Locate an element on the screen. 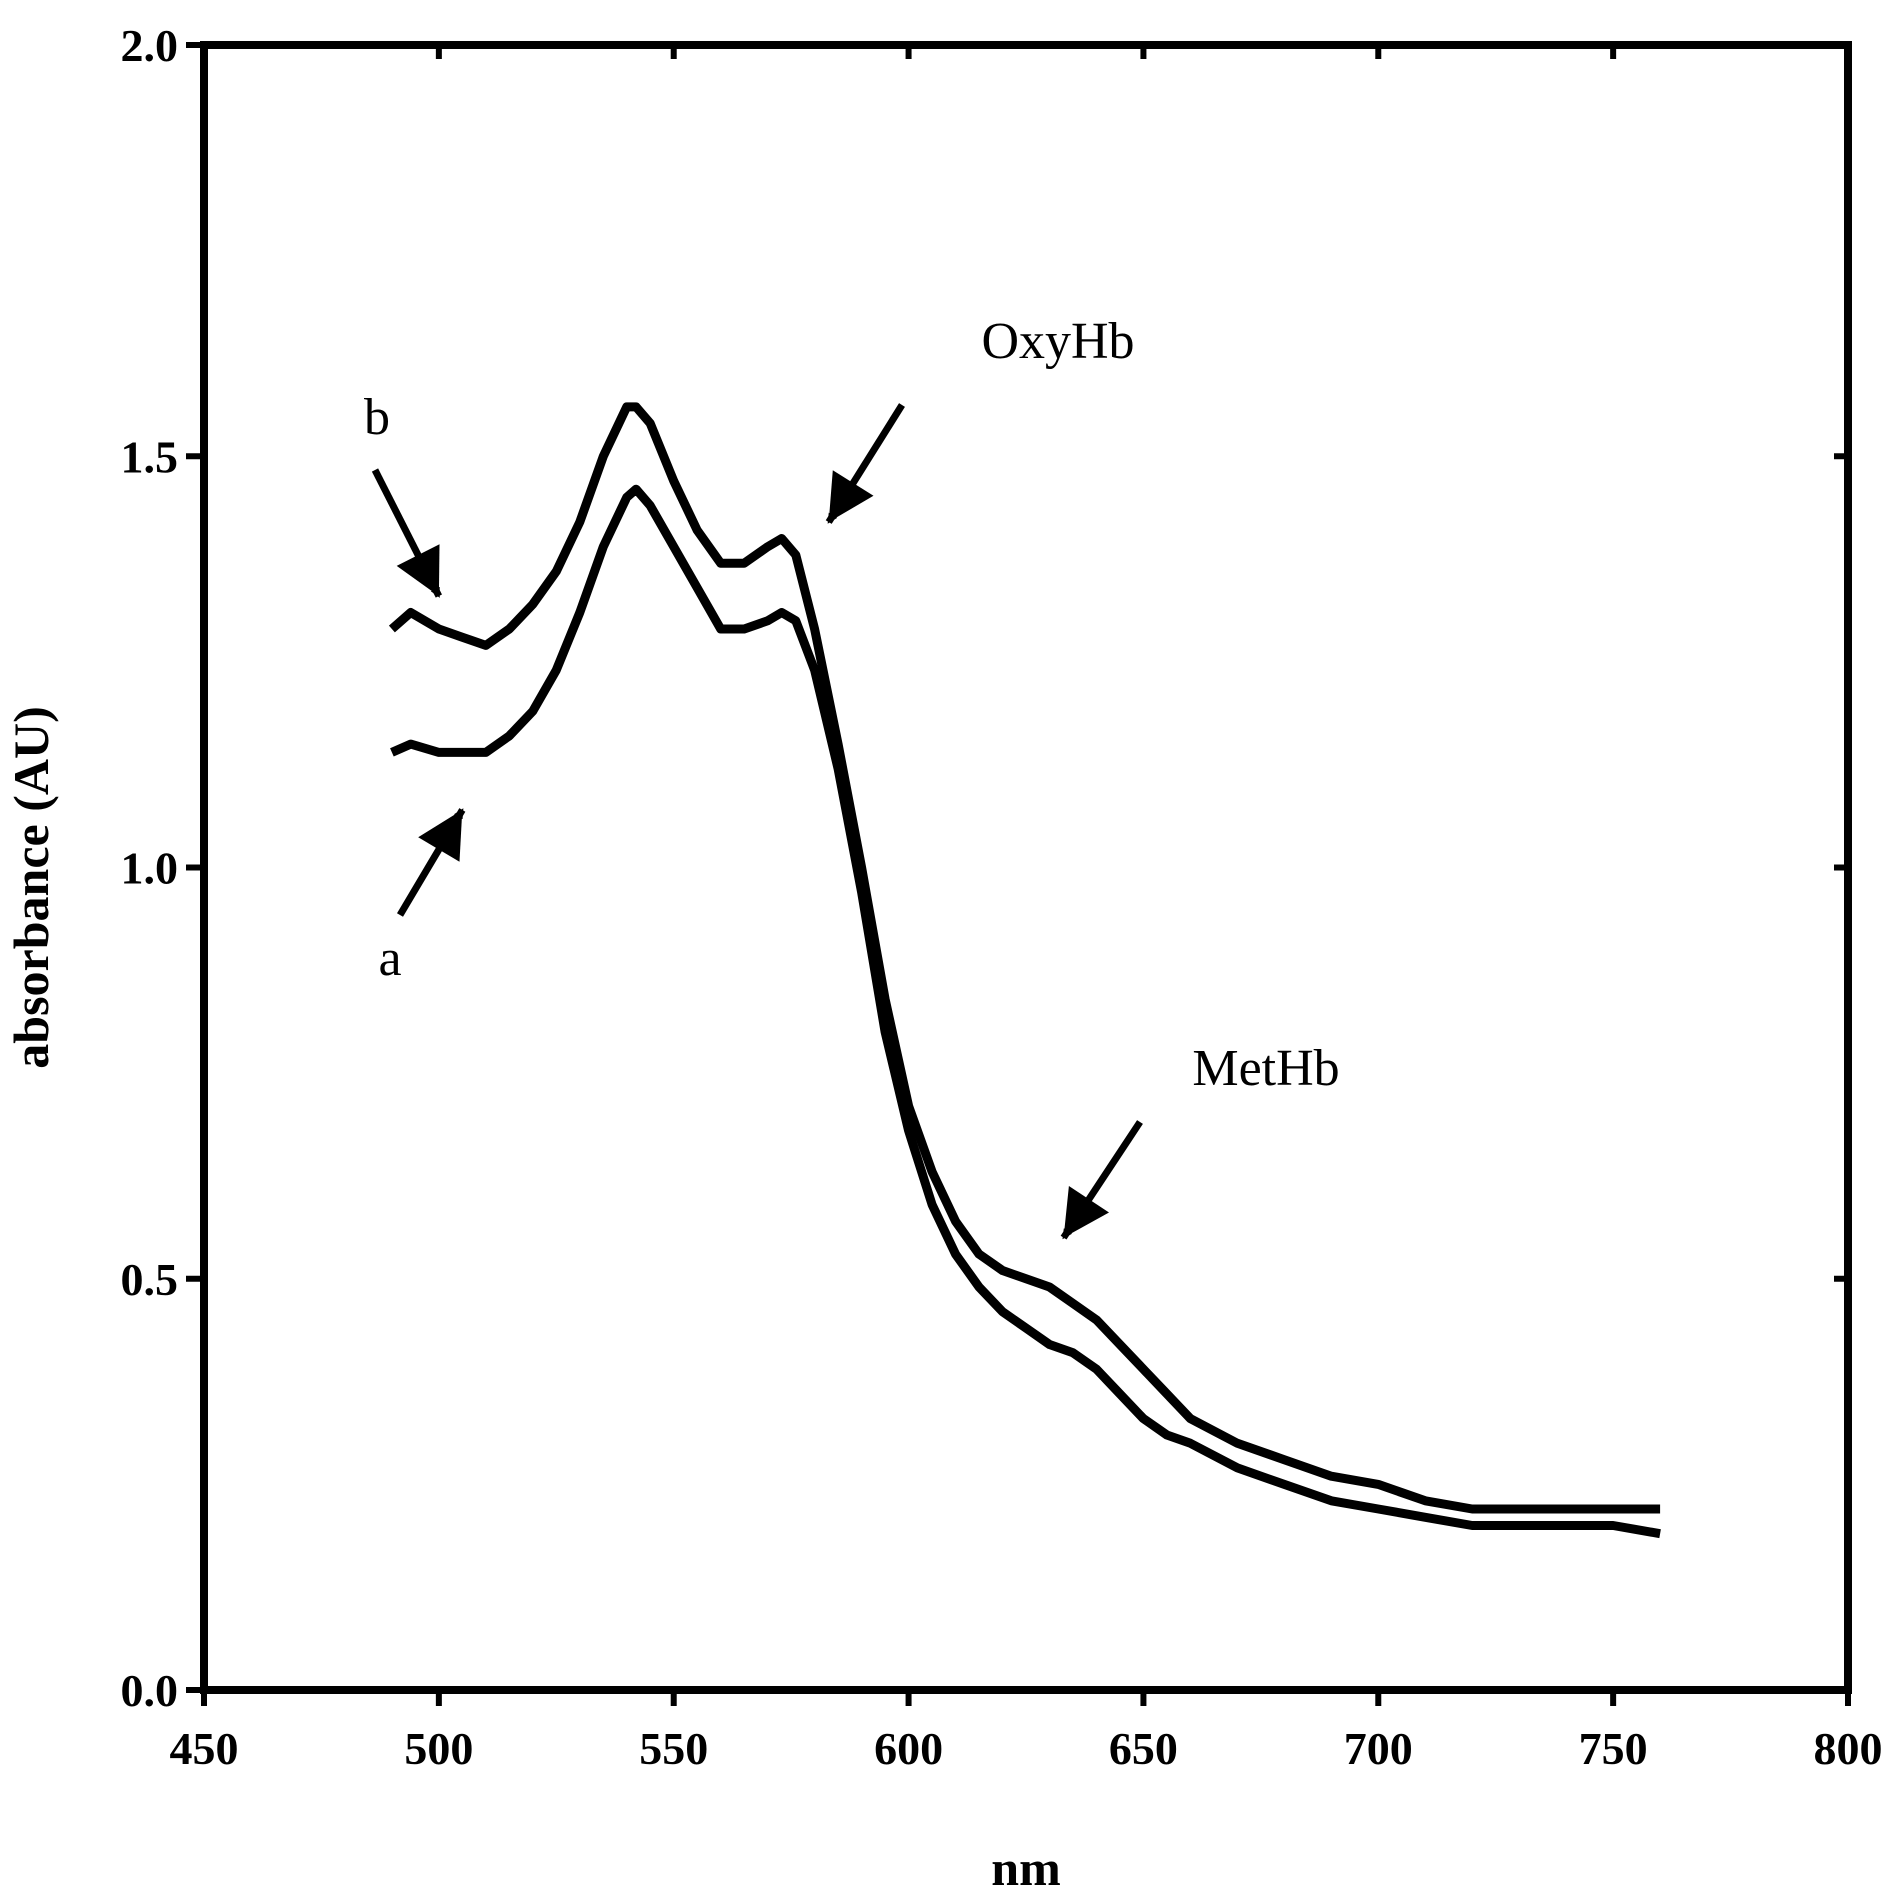 The image size is (1890, 1890). annotation-label-a: a is located at coordinates (389, 958).